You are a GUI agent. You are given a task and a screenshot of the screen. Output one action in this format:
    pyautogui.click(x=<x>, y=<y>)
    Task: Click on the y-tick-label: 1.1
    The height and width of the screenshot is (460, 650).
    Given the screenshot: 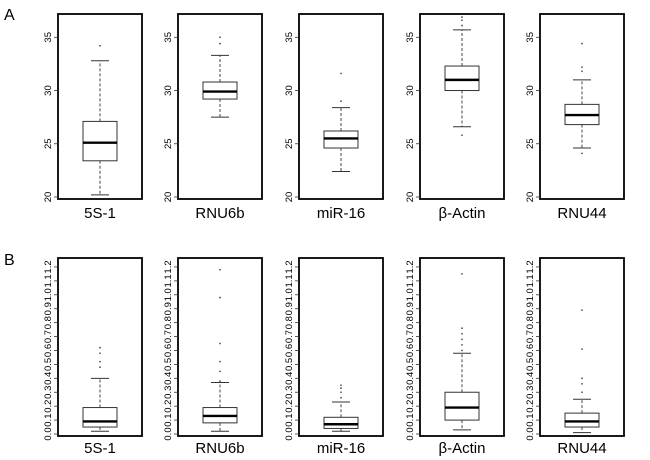 What is the action you would take?
    pyautogui.click(x=48, y=280)
    